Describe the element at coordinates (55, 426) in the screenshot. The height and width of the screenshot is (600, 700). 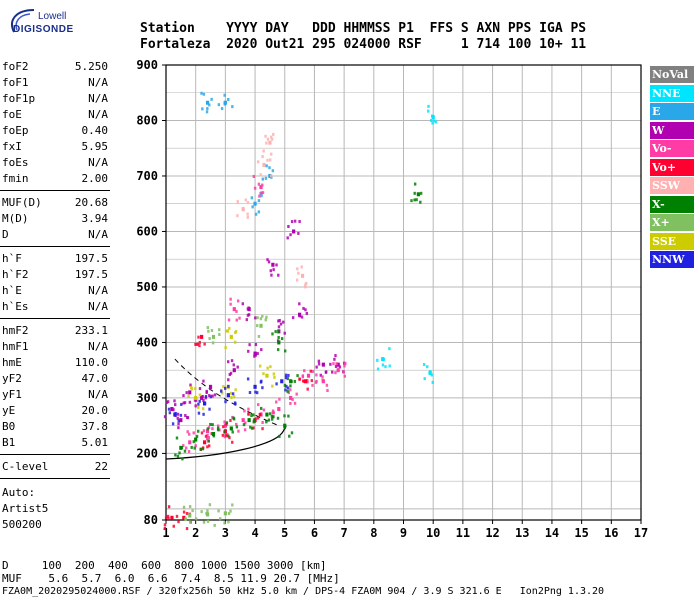
I see `param-row: B0 37.8` at that location.